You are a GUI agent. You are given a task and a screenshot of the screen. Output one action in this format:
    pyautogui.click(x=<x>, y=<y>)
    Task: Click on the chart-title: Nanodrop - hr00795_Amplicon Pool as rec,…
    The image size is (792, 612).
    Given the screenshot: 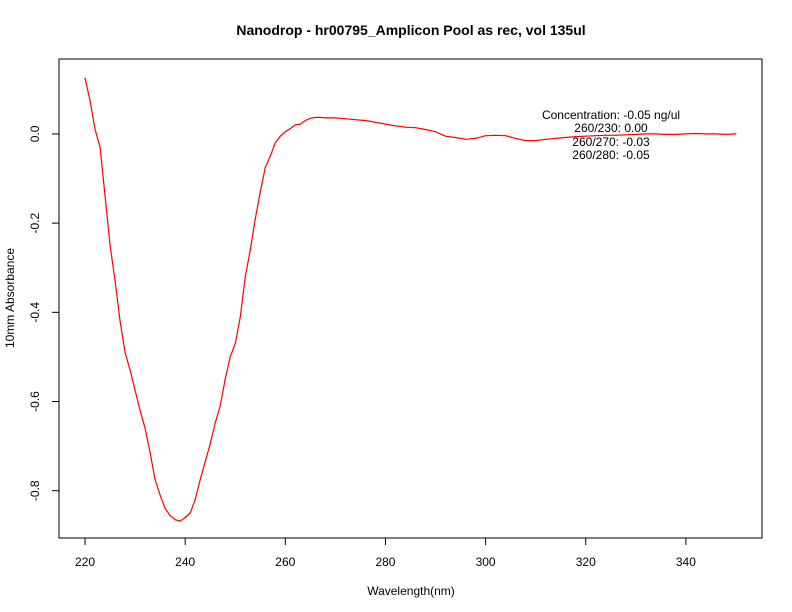 What is the action you would take?
    pyautogui.click(x=410, y=30)
    